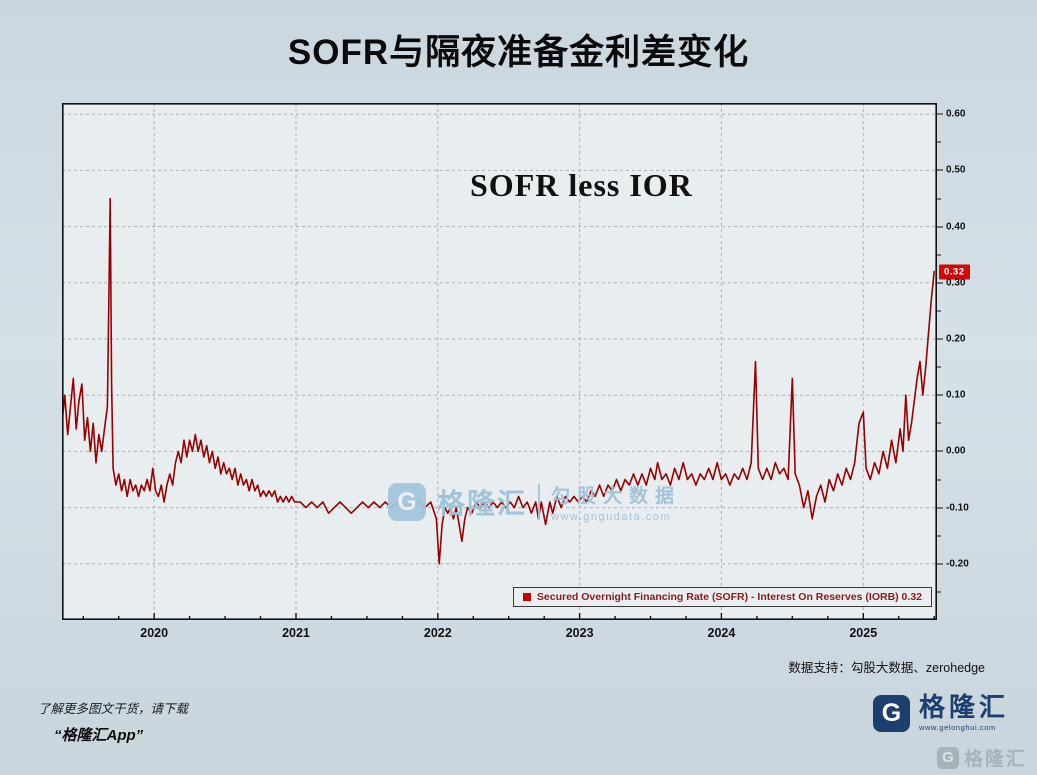  What do you see at coordinates (954, 272) in the screenshot?
I see `current-value-tag: 0.32` at bounding box center [954, 272].